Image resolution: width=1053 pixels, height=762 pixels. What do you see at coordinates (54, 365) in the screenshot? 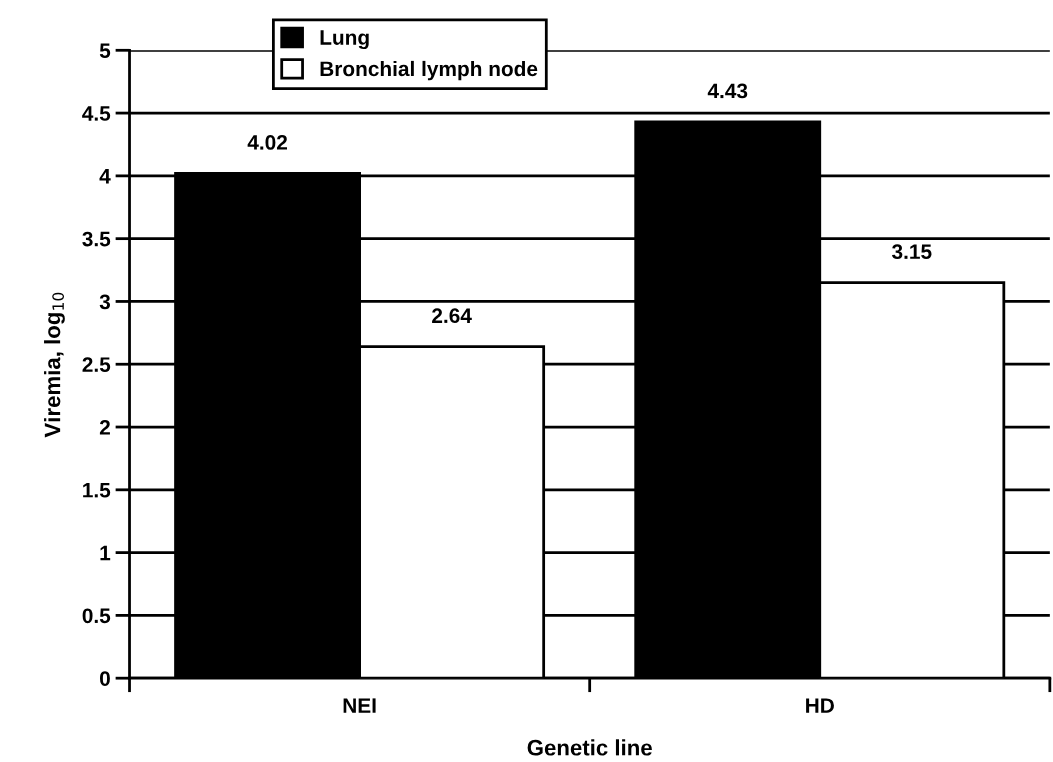
I see `y-axis-title: Viremia, log$_{10}$` at bounding box center [54, 365].